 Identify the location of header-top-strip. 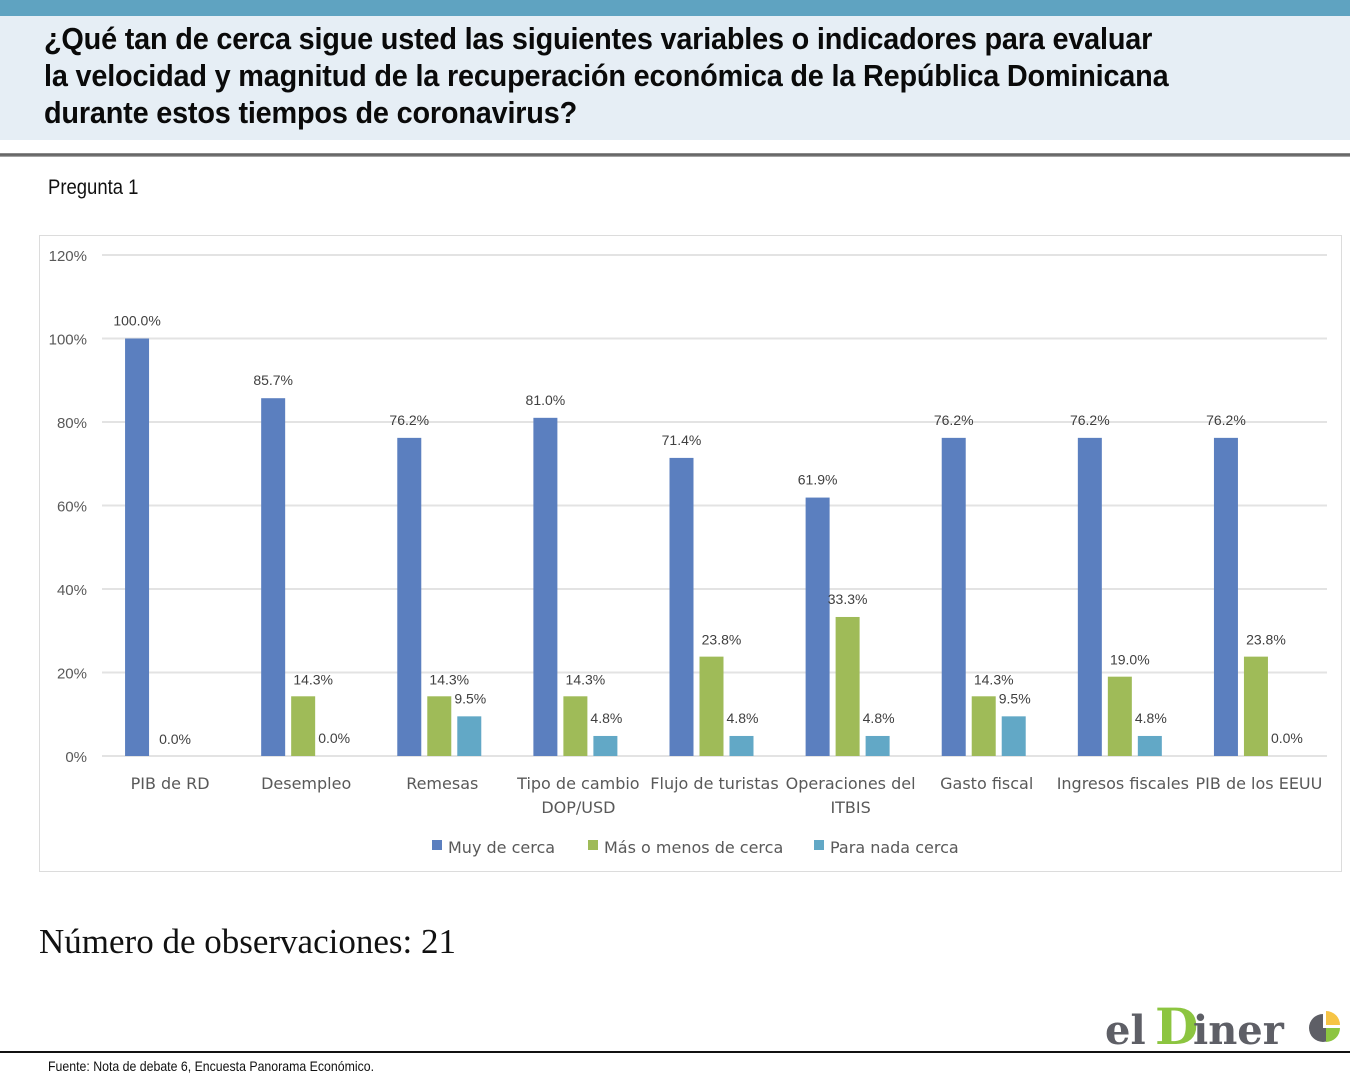
(675, 8).